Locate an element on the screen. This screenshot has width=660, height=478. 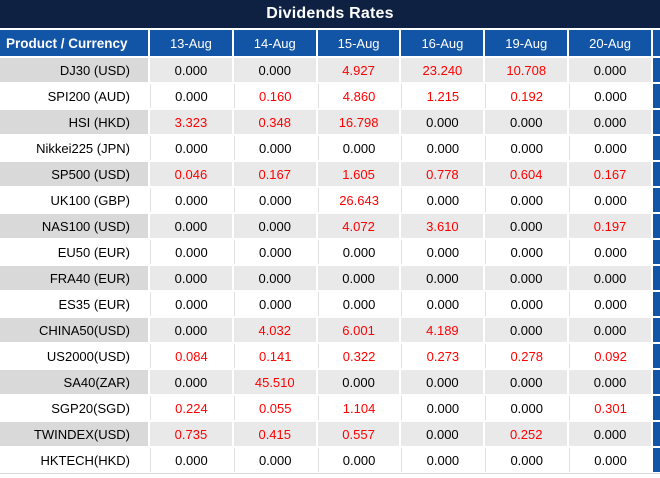
value-cell: 23.240 is located at coordinates (442, 70).